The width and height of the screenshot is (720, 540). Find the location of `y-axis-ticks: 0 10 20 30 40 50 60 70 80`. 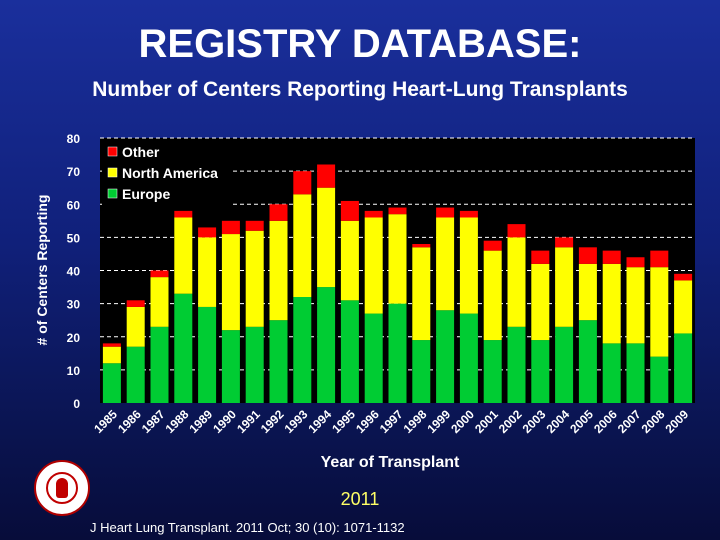

y-axis-ticks: 0 10 20 30 40 50 60 70 80 is located at coordinates (74, 271).